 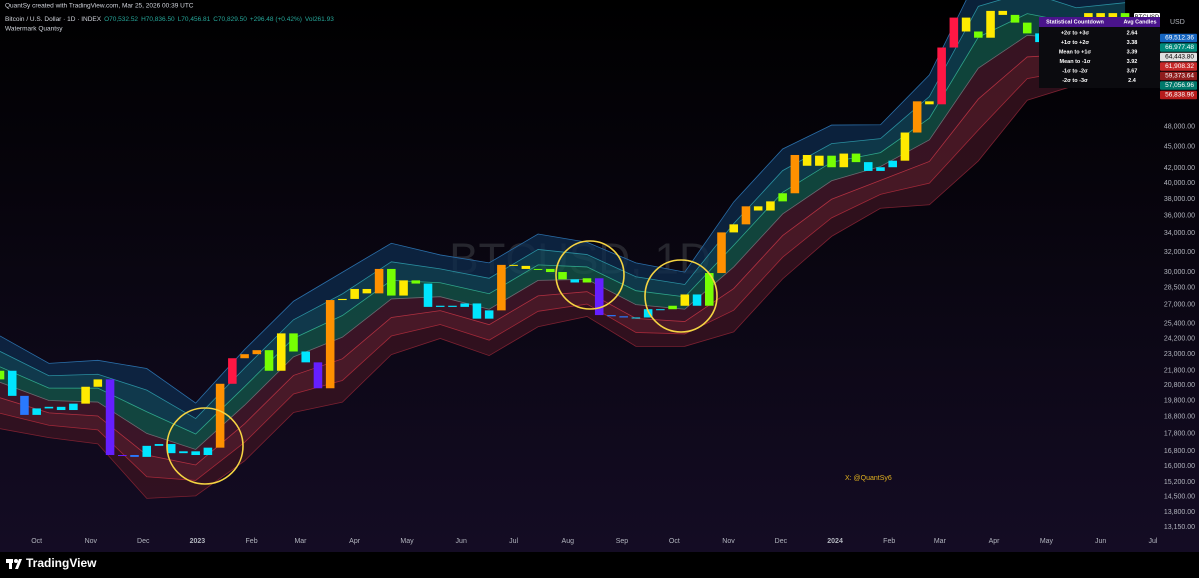 I want to click on y-tick-label: 16,800.00, so click(x=1179, y=451).